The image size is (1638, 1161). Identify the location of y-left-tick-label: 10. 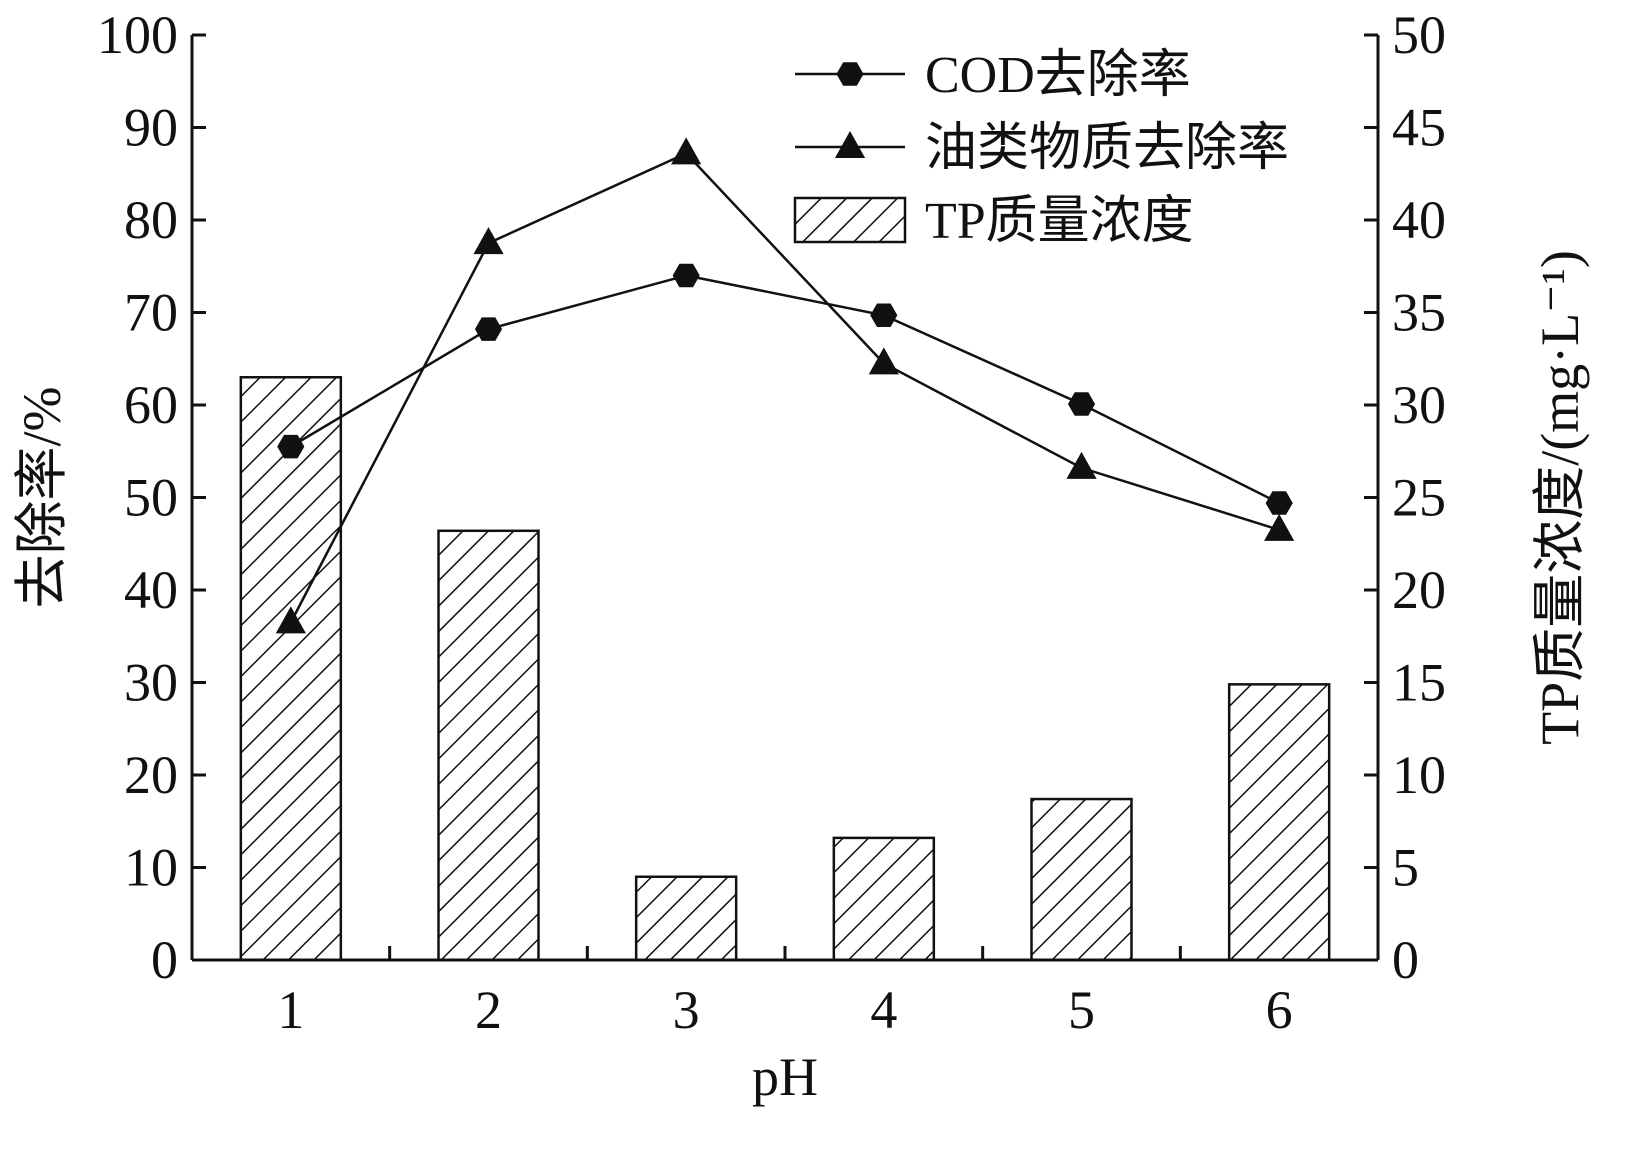
(151, 868).